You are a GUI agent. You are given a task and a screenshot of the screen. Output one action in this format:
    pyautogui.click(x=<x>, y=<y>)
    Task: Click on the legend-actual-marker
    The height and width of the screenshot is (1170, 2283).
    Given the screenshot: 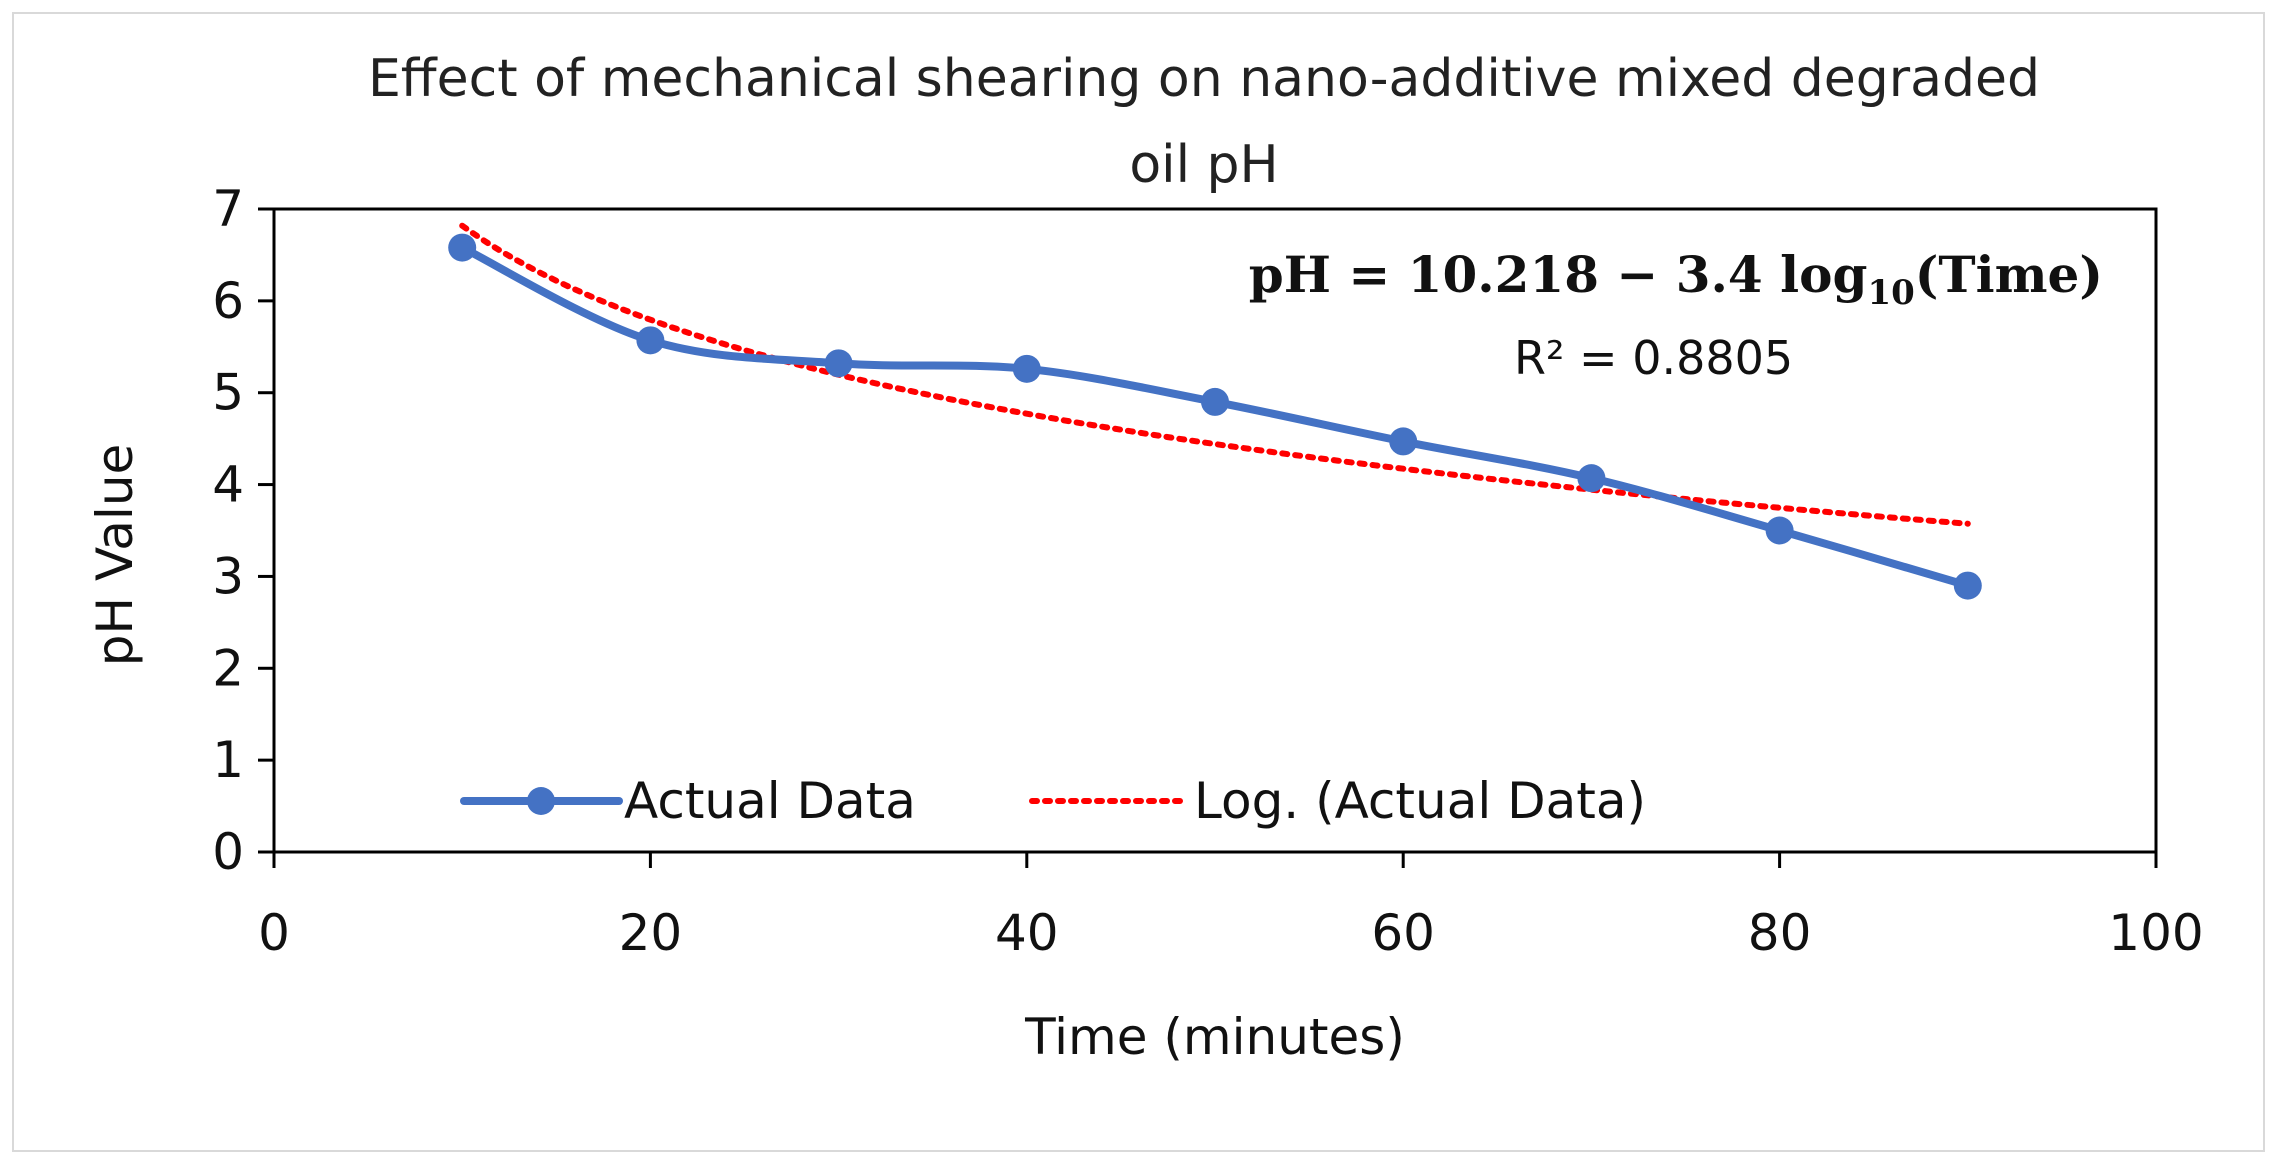 What is the action you would take?
    pyautogui.click(x=541, y=801)
    